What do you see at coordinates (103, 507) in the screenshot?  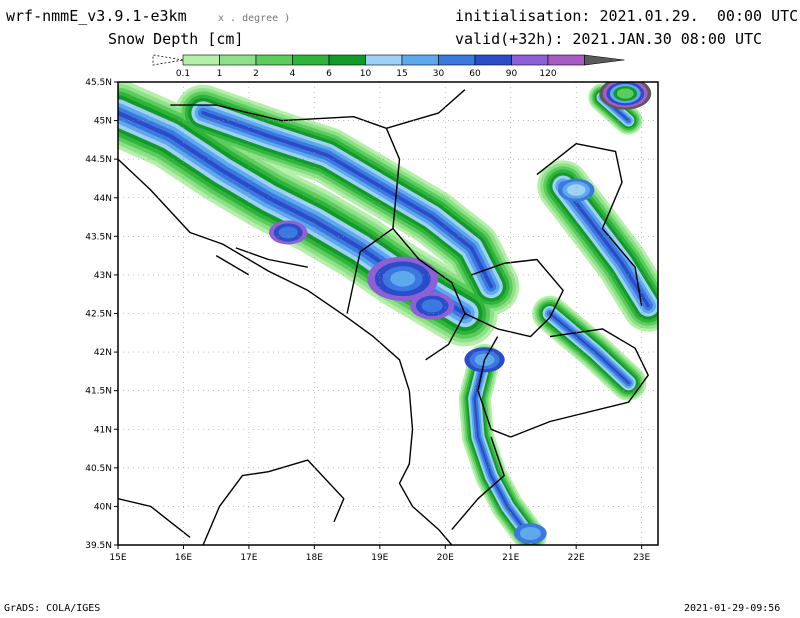 I see `lat-tick-label: 40N` at bounding box center [103, 507].